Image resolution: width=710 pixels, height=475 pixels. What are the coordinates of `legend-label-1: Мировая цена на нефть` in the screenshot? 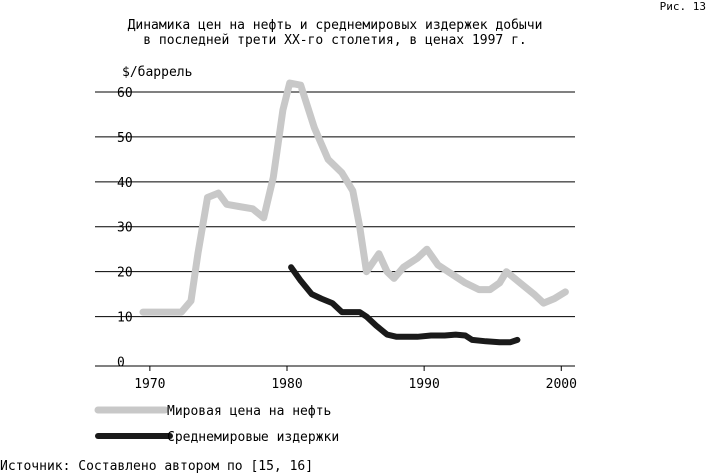 It's located at (249, 411).